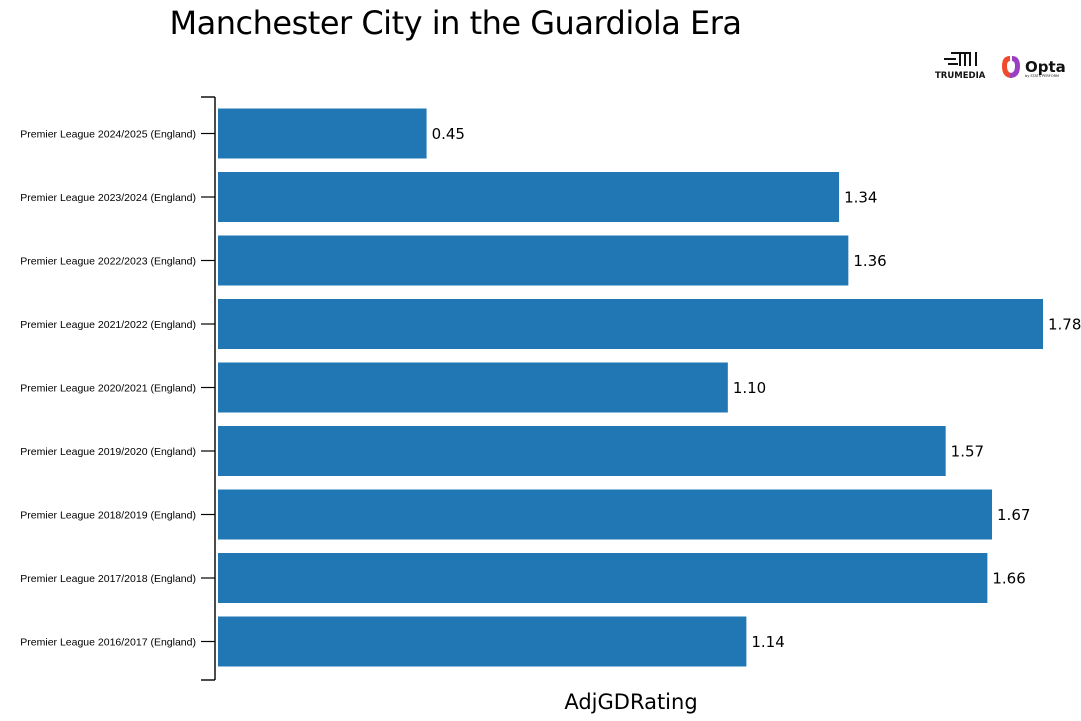 Image resolution: width=1081 pixels, height=721 pixels. What do you see at coordinates (455, 23) in the screenshot?
I see `chart-title: Manchester City in the Guardiola Era` at bounding box center [455, 23].